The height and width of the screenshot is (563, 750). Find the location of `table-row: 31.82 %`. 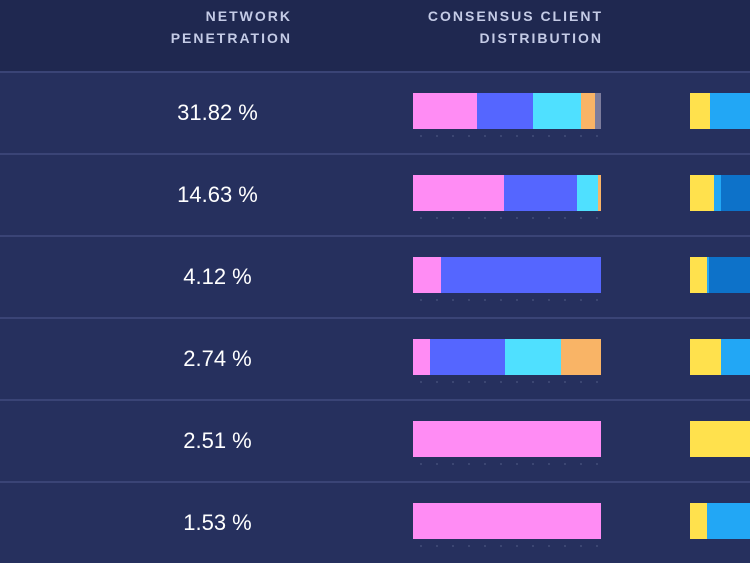

table-row: 31.82 % is located at coordinates (375, 112).